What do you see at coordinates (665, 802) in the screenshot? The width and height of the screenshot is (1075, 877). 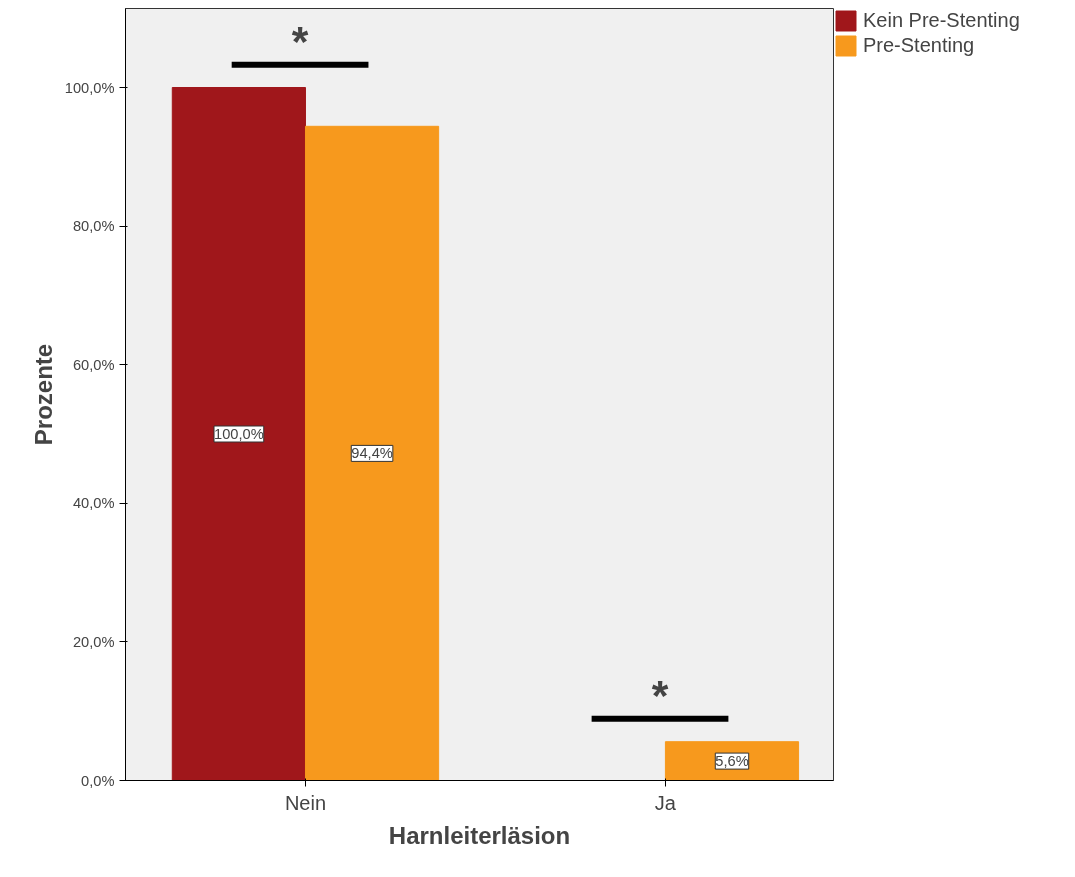 I see `x-tick-label: Ja` at bounding box center [665, 802].